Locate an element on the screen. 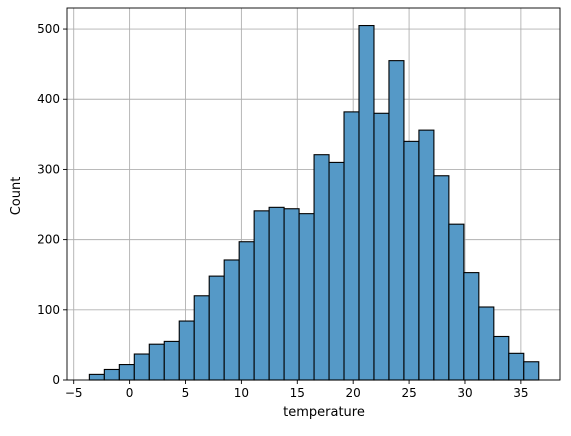  y-tick-label: 200 is located at coordinates (48, 240).